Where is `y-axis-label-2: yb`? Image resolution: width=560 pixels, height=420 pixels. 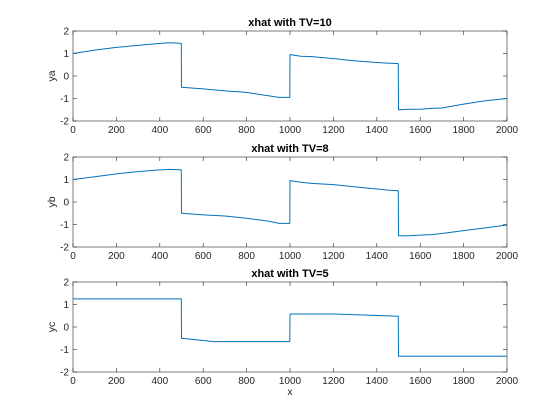
y-axis-label-2: yb is located at coordinates (52, 201).